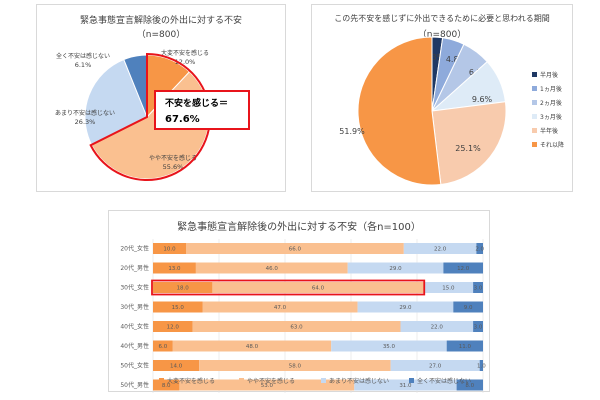 The image size is (600, 400). Describe the element at coordinates (468, 148) in the screenshot. I see `pie2-slice-value: 25.1%` at that location.